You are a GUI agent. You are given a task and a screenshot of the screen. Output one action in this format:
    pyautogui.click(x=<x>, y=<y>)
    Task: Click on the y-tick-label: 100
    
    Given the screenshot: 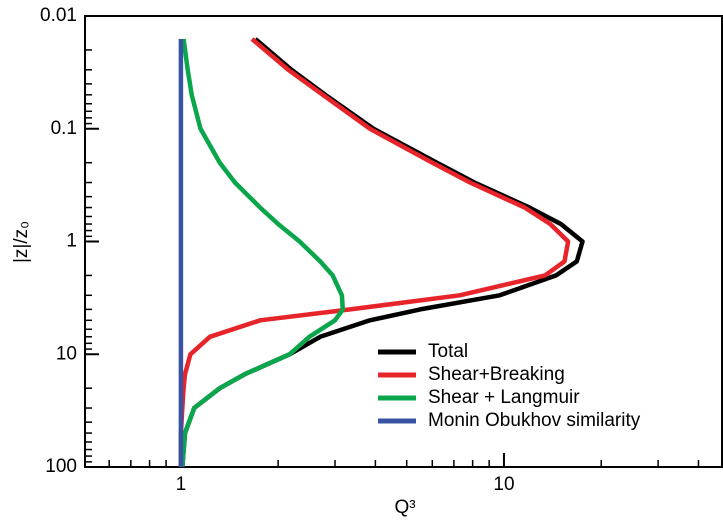 What is the action you would take?
    pyautogui.click(x=61, y=466)
    